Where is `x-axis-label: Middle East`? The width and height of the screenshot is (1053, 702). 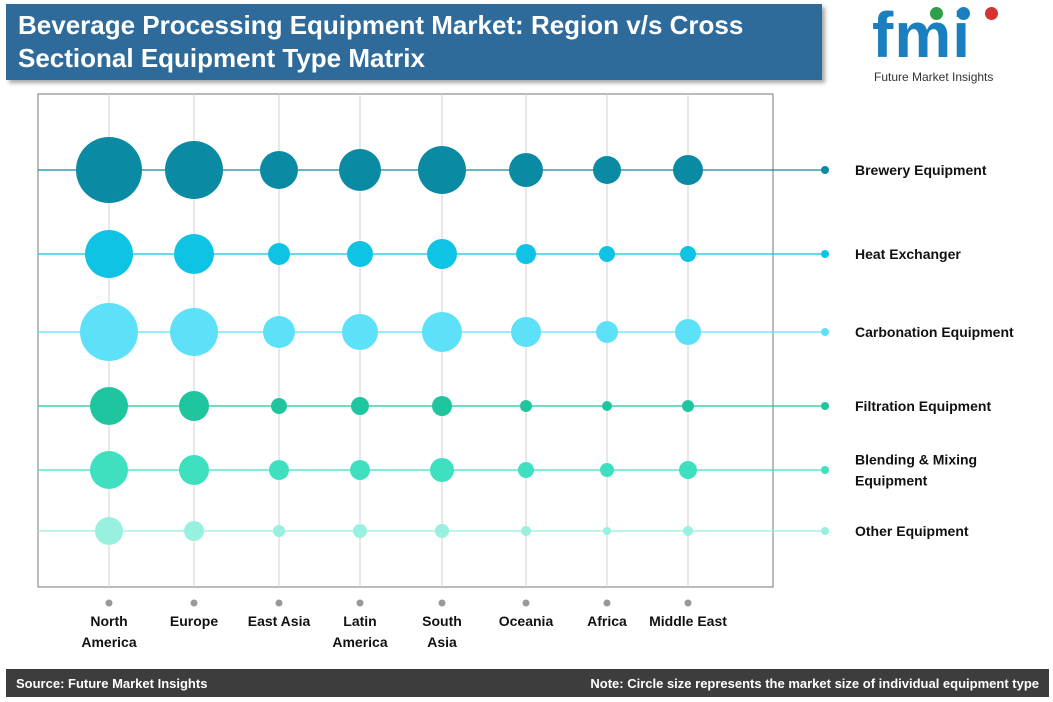 x-axis-label: Middle East is located at coordinates (688, 621).